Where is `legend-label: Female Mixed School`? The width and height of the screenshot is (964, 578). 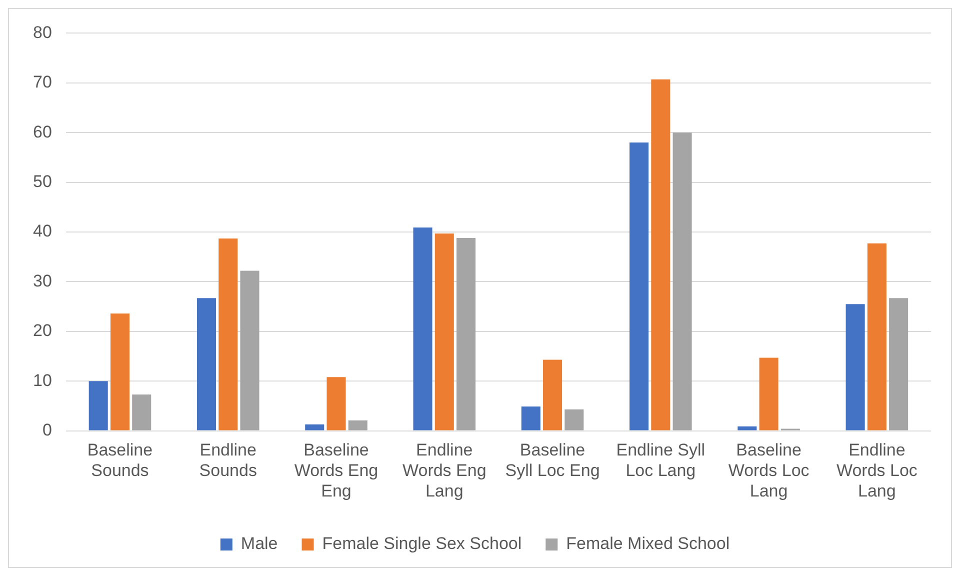 legend-label: Female Mixed School is located at coordinates (648, 544).